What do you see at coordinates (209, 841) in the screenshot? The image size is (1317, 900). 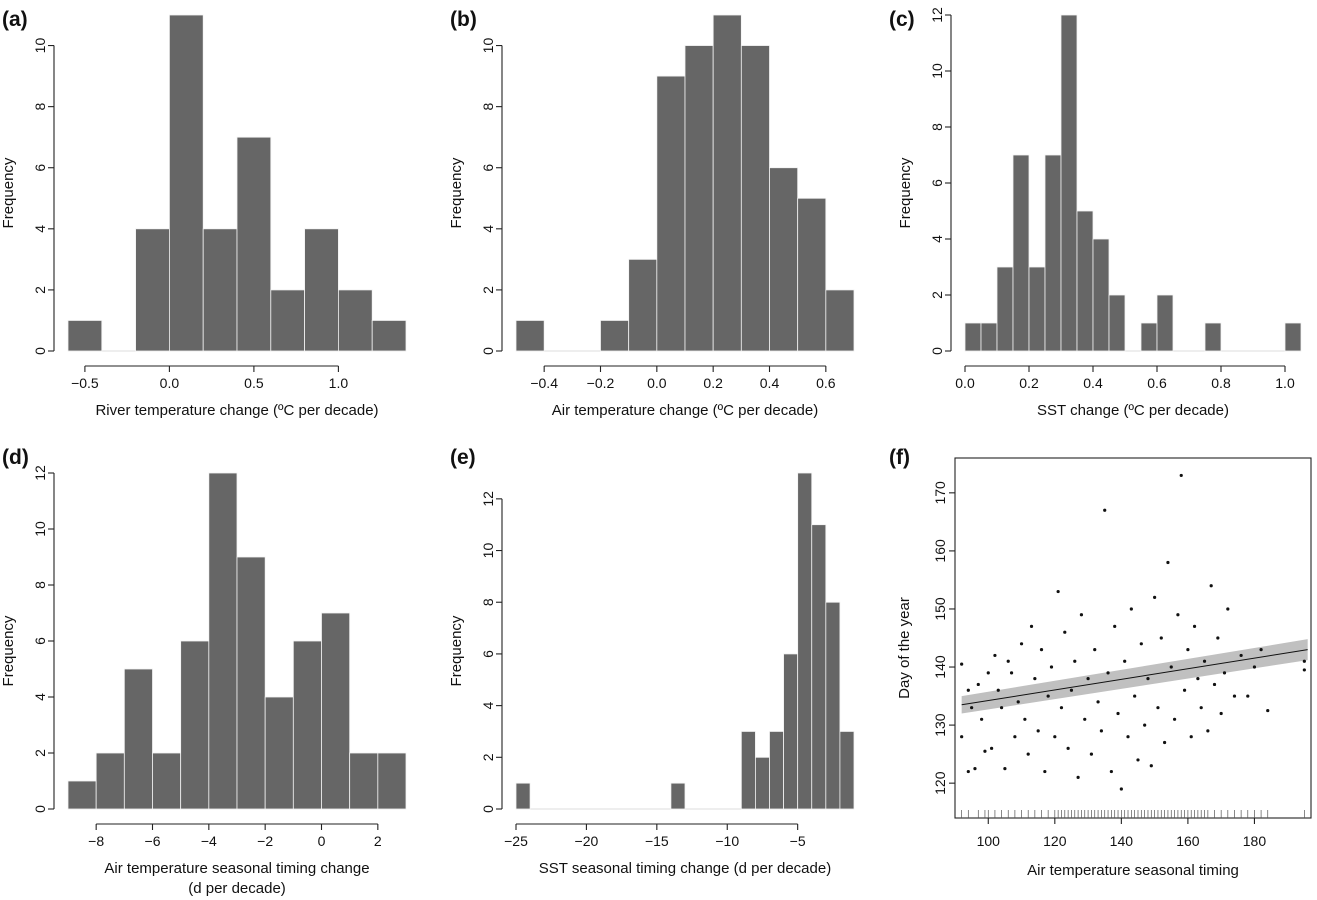 I see `x-tick-label: −4` at bounding box center [209, 841].